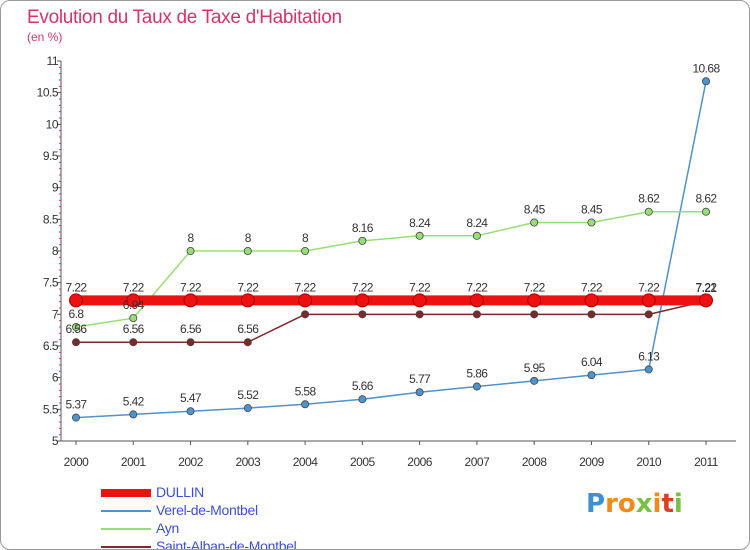  What do you see at coordinates (77, 314) in the screenshot?
I see `data-label: 6.8` at bounding box center [77, 314].